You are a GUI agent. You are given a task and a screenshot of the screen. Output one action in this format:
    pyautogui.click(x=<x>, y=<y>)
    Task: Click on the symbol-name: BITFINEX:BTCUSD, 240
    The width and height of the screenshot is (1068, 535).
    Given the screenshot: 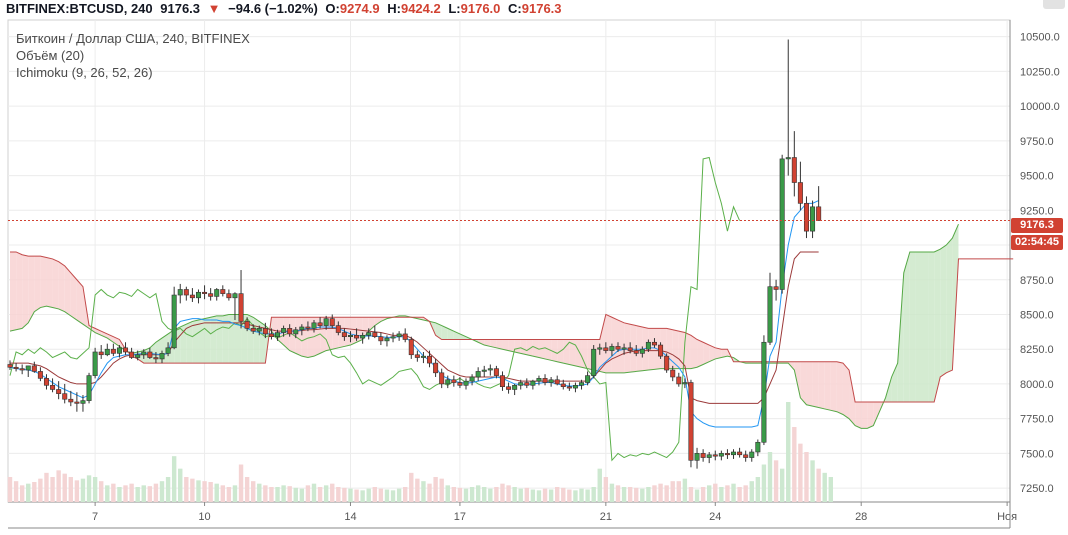 What is the action you would take?
    pyautogui.click(x=79, y=8)
    